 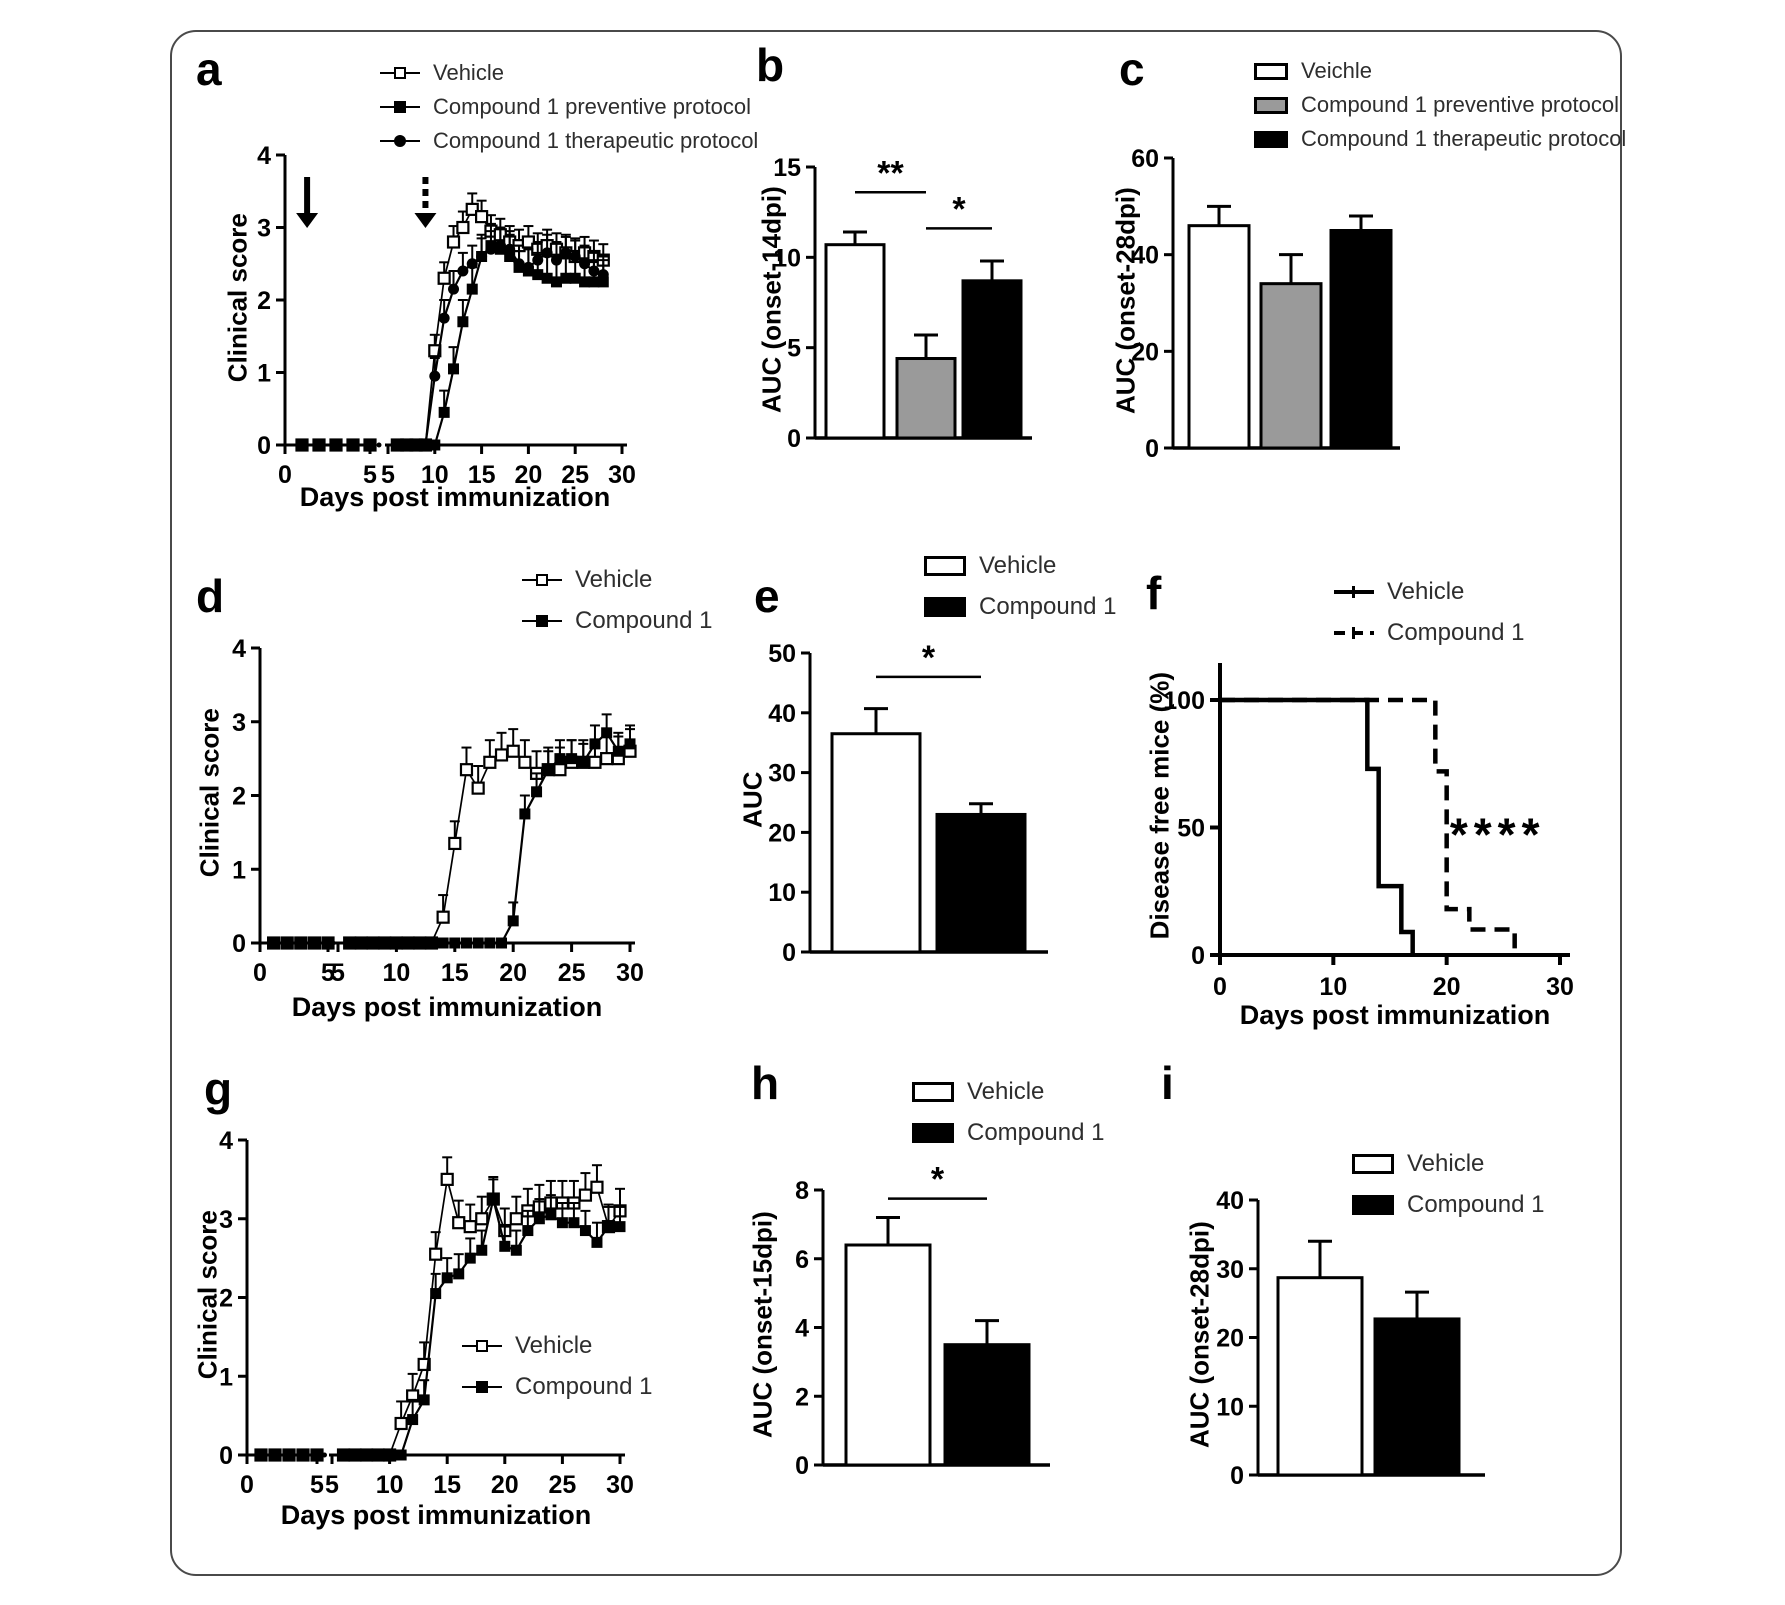 What do you see at coordinates (802, 1260) in the screenshot?
I see `svg-text: 6` at bounding box center [802, 1260].